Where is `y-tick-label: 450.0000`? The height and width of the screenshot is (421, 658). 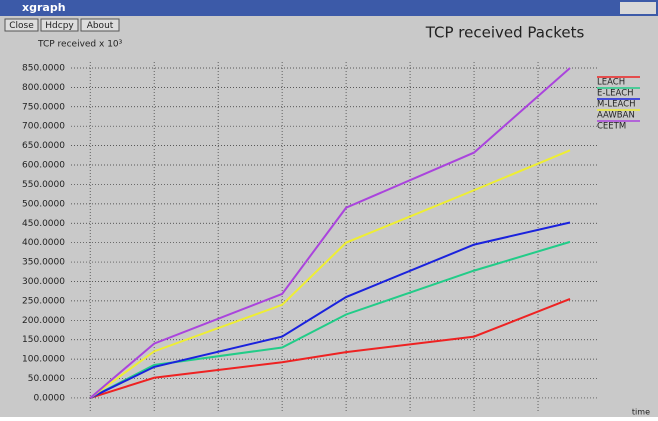 y-tick-label: 450.0000 is located at coordinates (43, 224).